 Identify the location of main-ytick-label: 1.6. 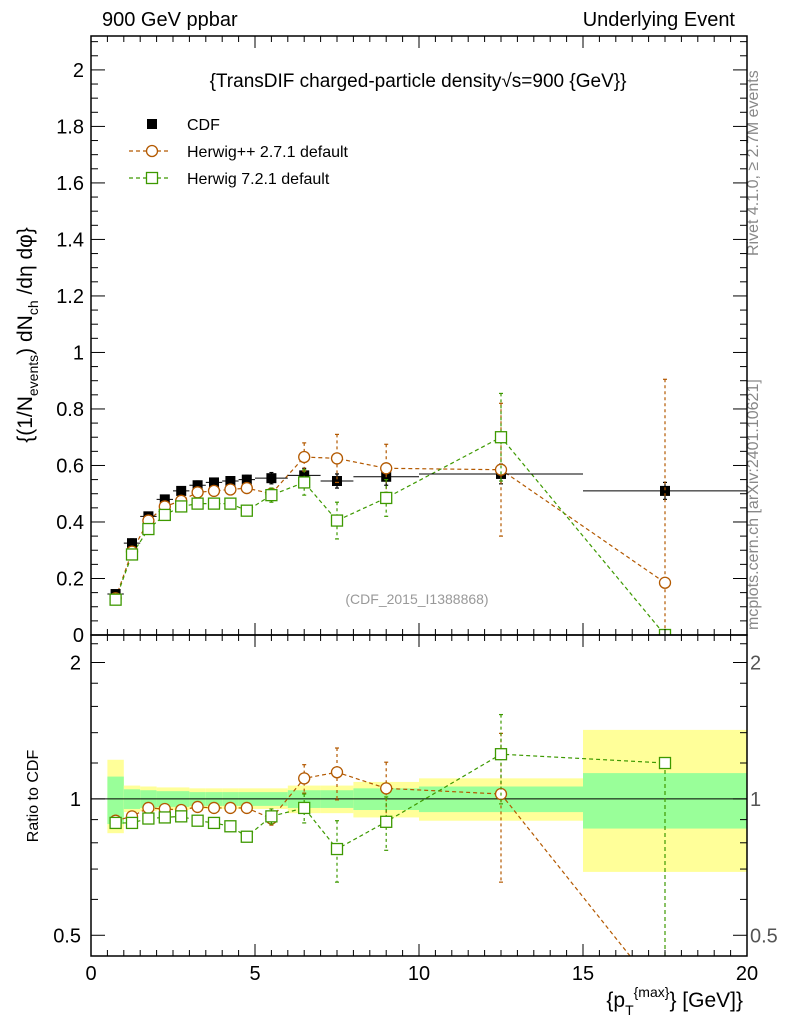
(70, 184).